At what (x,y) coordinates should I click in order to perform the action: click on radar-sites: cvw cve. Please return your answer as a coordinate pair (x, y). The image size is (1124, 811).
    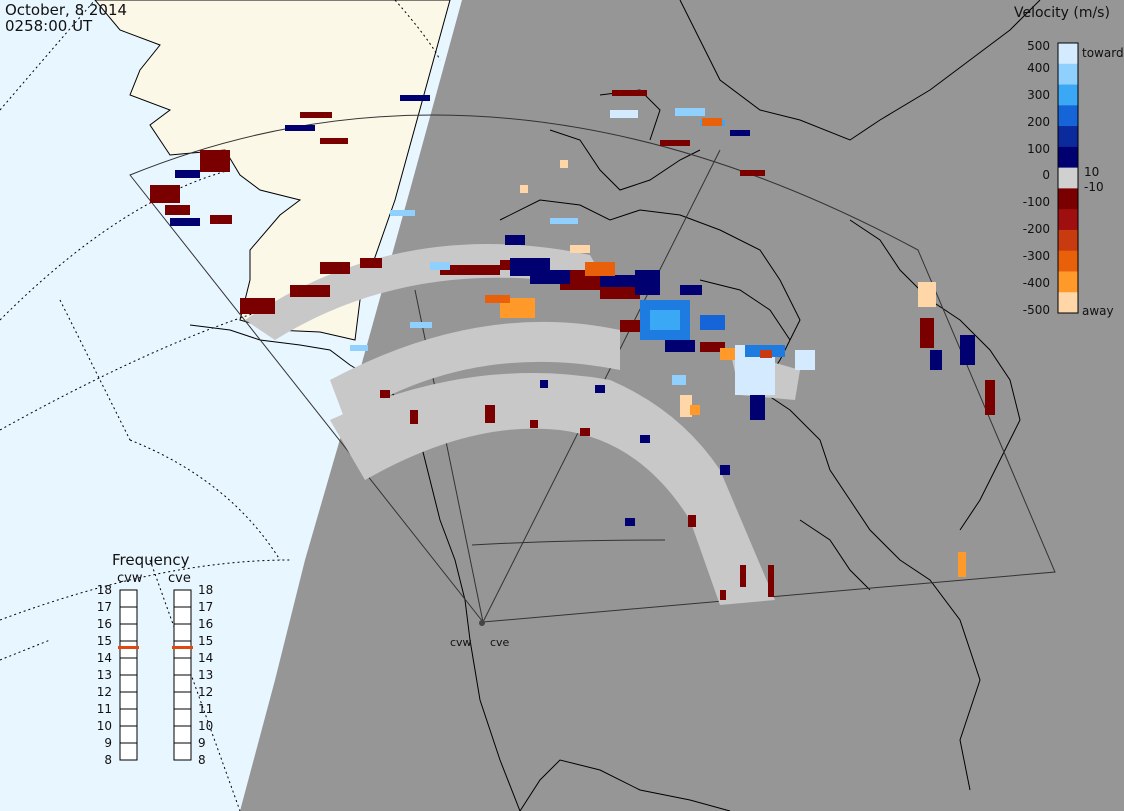
    Looking at the image, I should click on (480, 634).